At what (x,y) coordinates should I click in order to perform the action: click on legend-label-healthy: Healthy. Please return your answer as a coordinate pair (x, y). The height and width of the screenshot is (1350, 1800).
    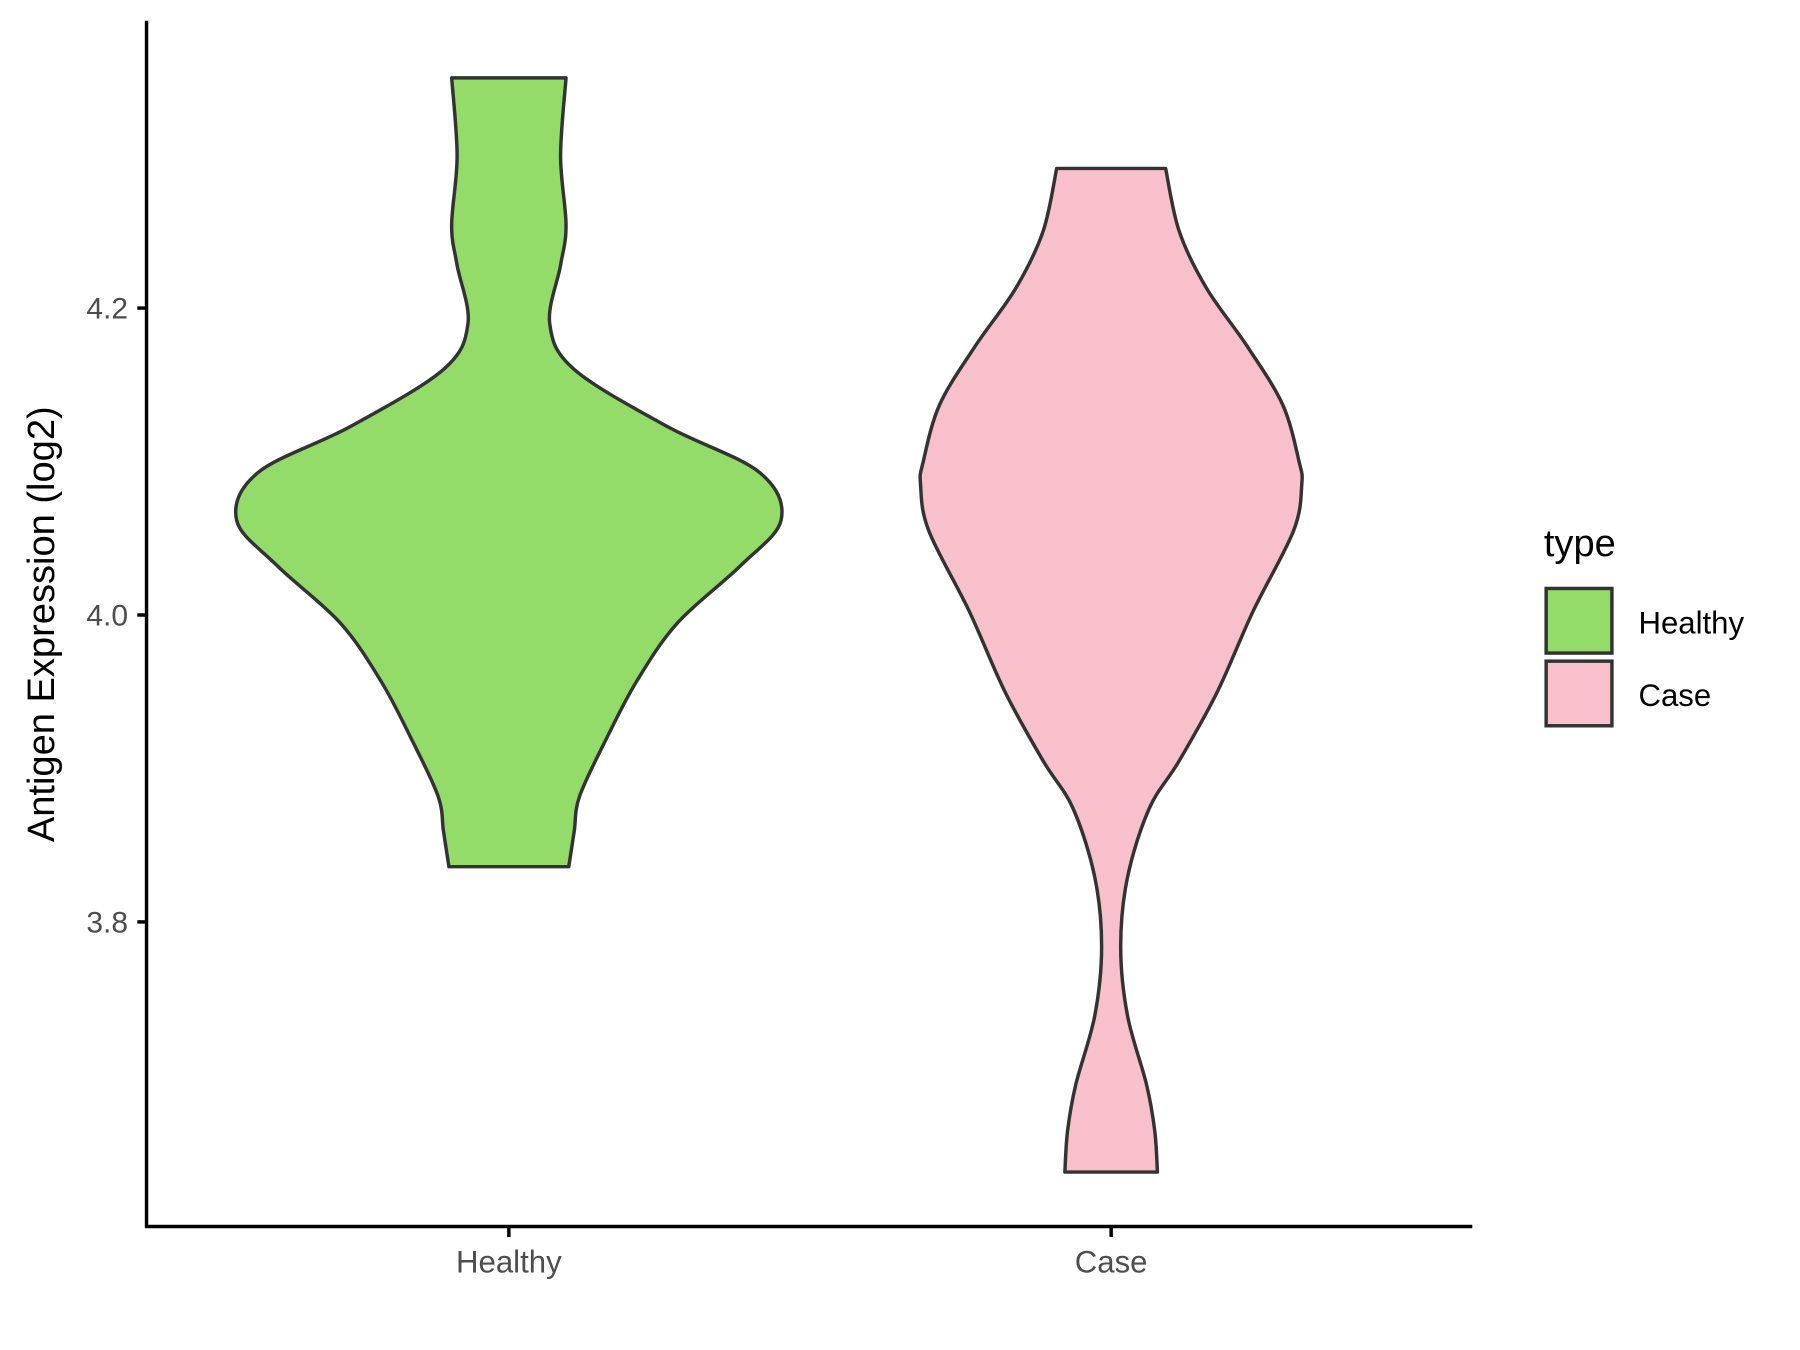
    Looking at the image, I should click on (1691, 622).